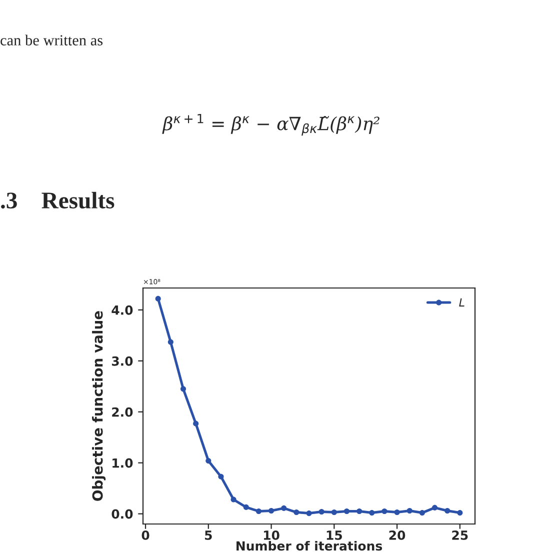 The width and height of the screenshot is (543, 555). What do you see at coordinates (57, 200) in the screenshot?
I see `text: .3 Results` at bounding box center [57, 200].